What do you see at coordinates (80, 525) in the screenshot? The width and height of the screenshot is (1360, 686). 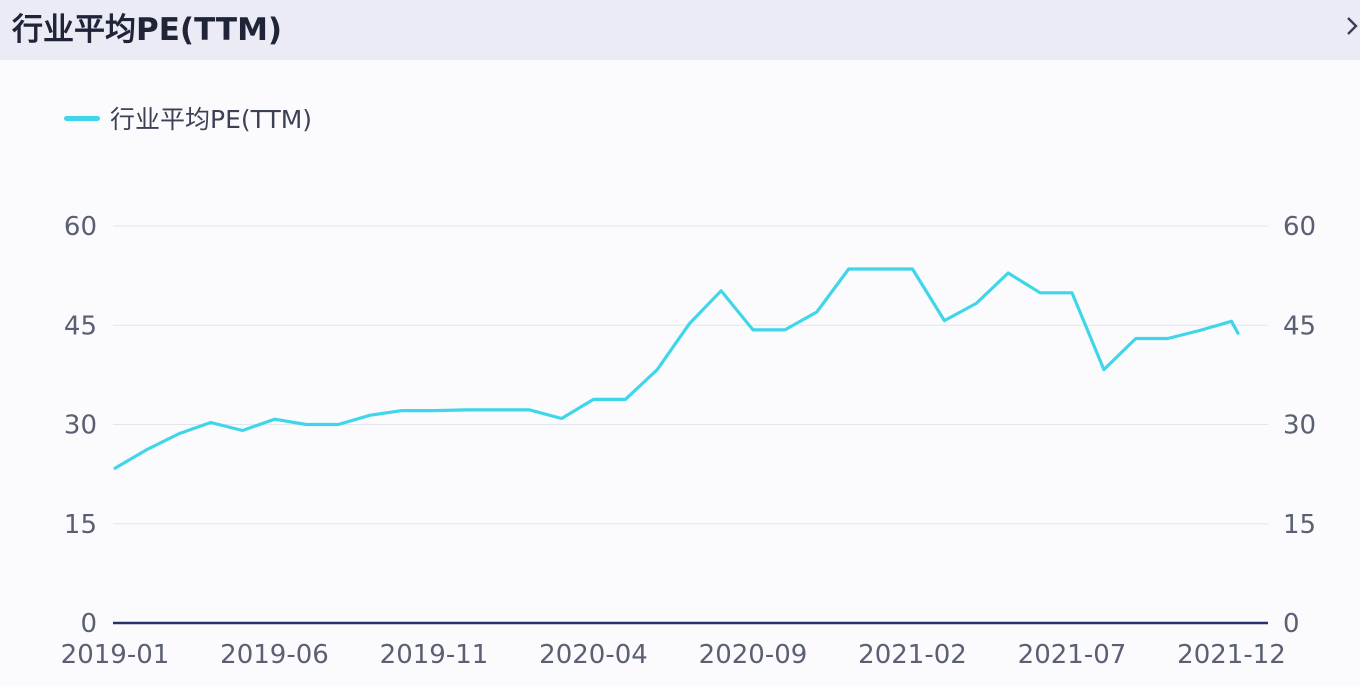 I see `y-tick-label-left: 15` at bounding box center [80, 525].